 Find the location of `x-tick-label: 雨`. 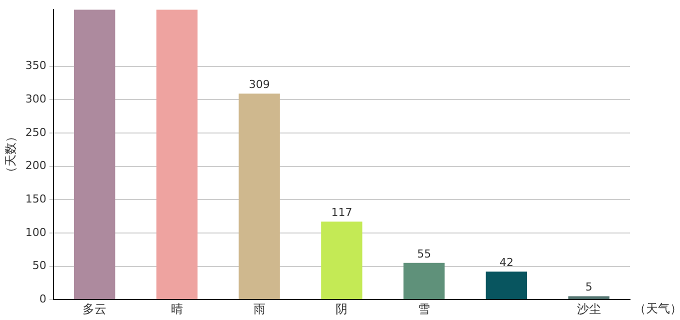

x-tick-label: 雨 is located at coordinates (259, 309).